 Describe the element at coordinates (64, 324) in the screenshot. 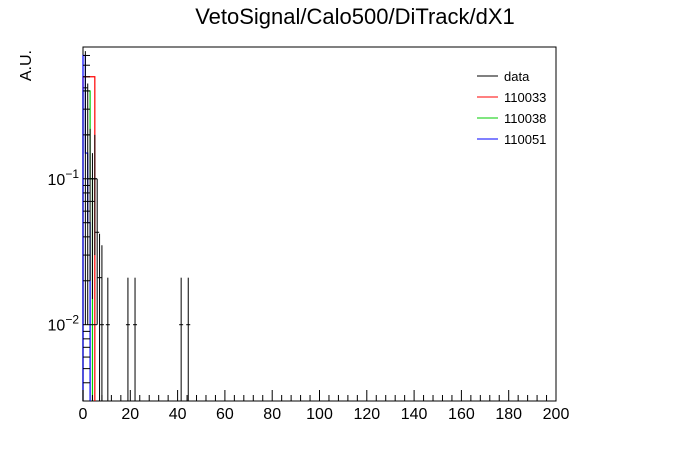

I see `y-tick-label: 10⁻²` at that location.